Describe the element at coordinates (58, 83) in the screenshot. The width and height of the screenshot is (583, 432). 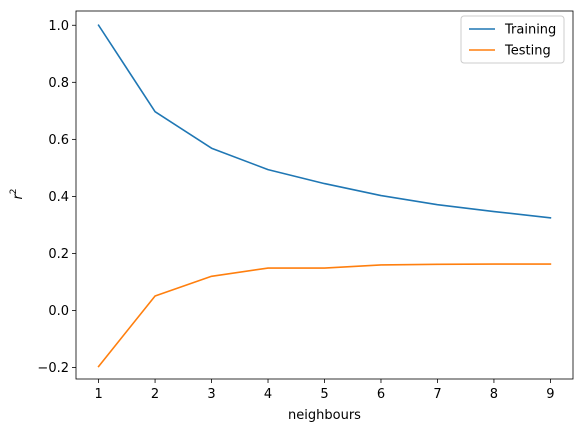
I see `y-tick-label: 0.8` at that location.